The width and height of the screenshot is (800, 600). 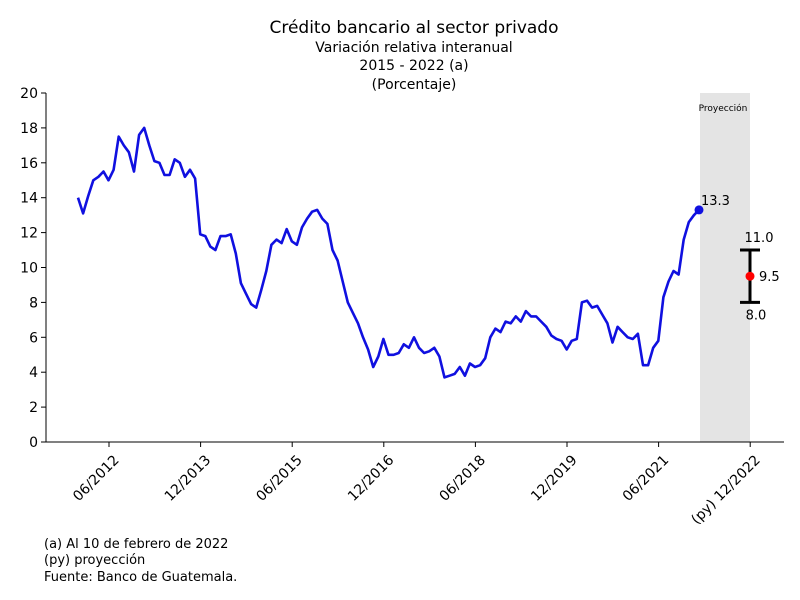 I want to click on y-tick-label: 4, so click(x=33, y=373).